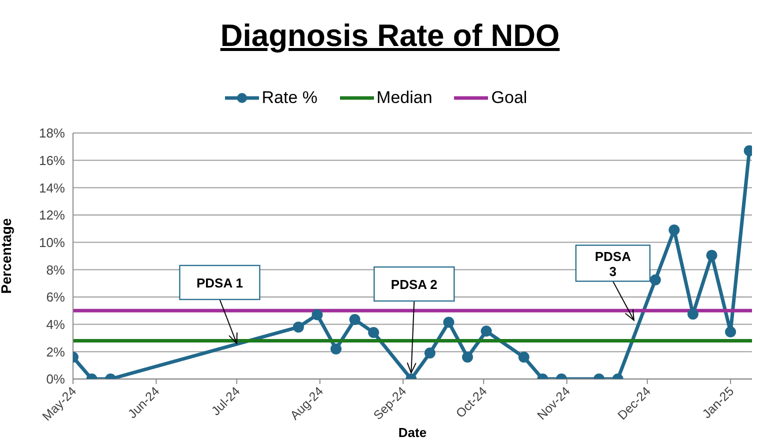 This screenshot has height=439, width=780. Describe the element at coordinates (613, 264) in the screenshot. I see `annotation: PDSA 3` at that location.